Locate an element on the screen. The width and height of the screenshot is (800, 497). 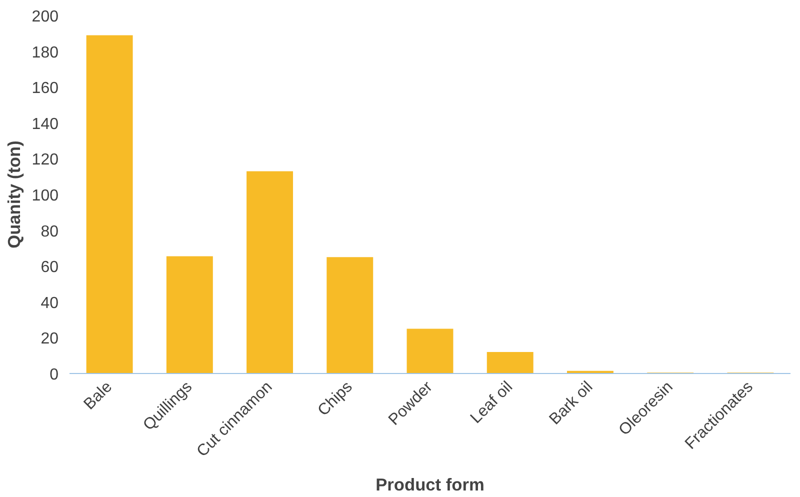
x-tick-label: Bale is located at coordinates (98, 396).